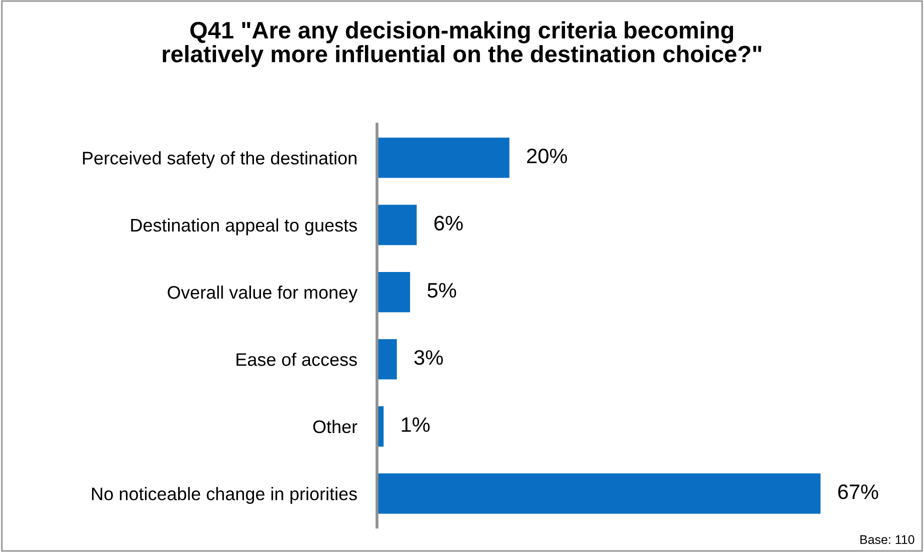 The image size is (924, 552). Describe the element at coordinates (296, 359) in the screenshot. I see `y-tick-label: Ease of access` at that location.